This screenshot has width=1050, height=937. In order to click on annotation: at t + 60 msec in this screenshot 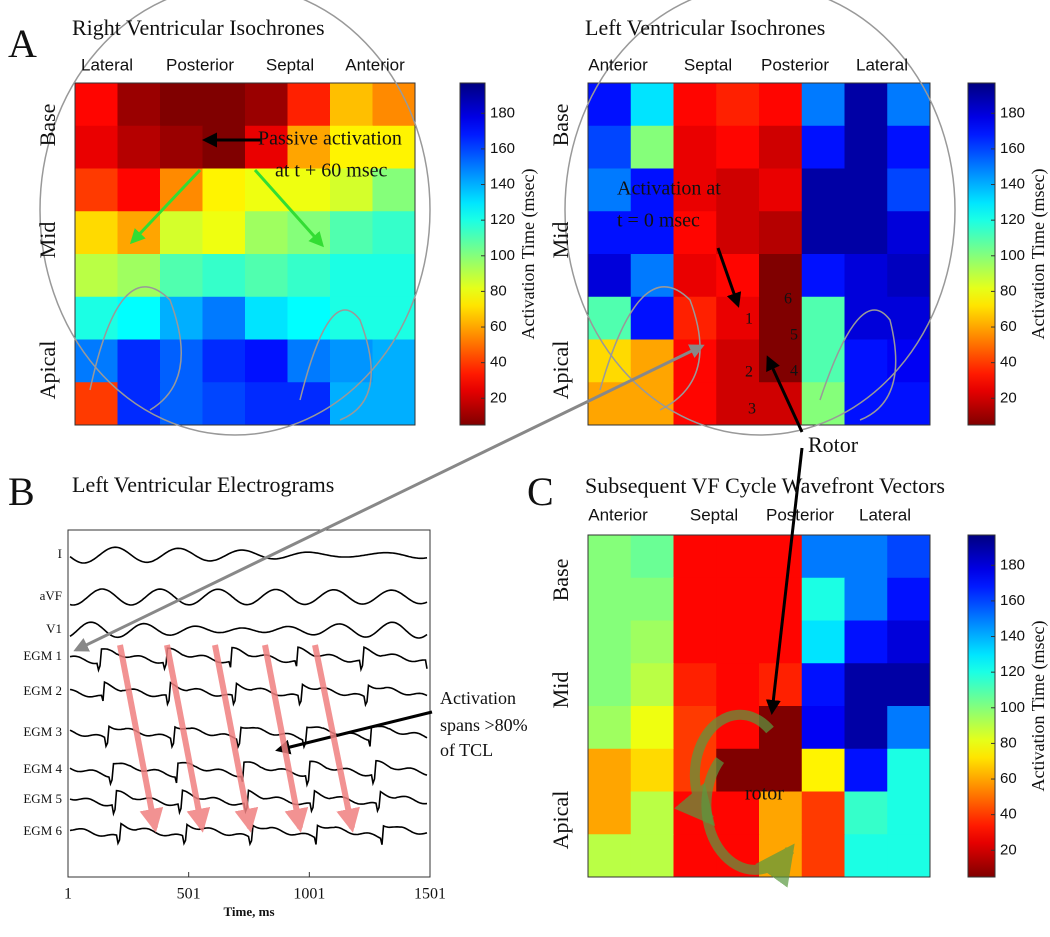, I will do `click(331, 171)`.